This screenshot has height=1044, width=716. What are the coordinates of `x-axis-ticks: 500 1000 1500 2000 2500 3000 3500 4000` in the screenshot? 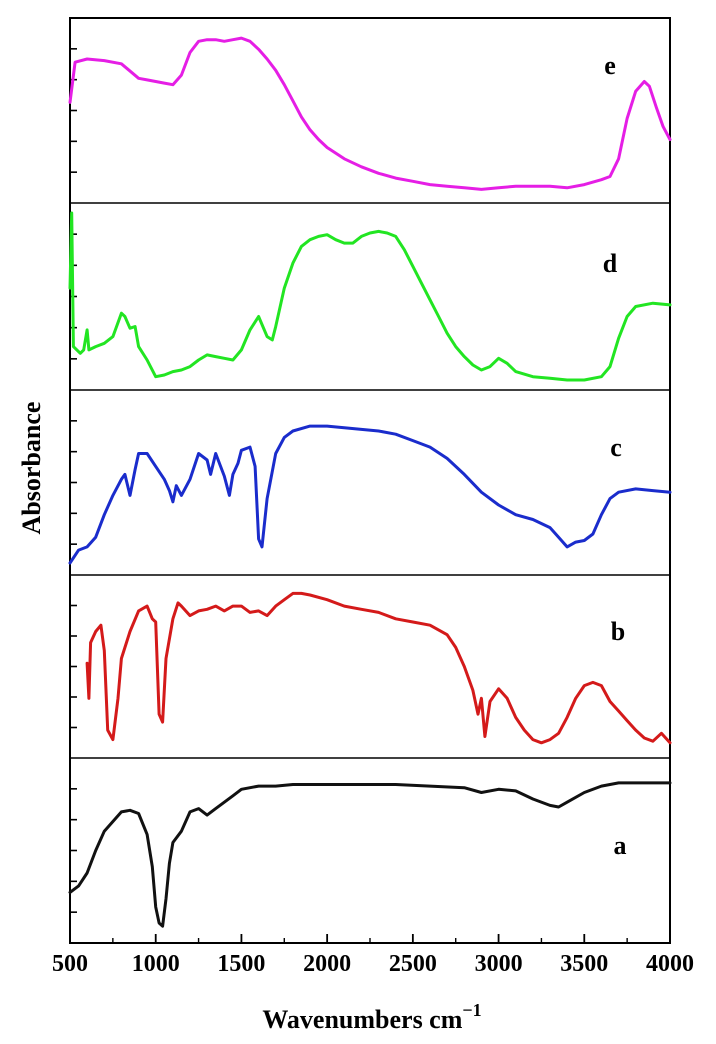 It's located at (373, 955).